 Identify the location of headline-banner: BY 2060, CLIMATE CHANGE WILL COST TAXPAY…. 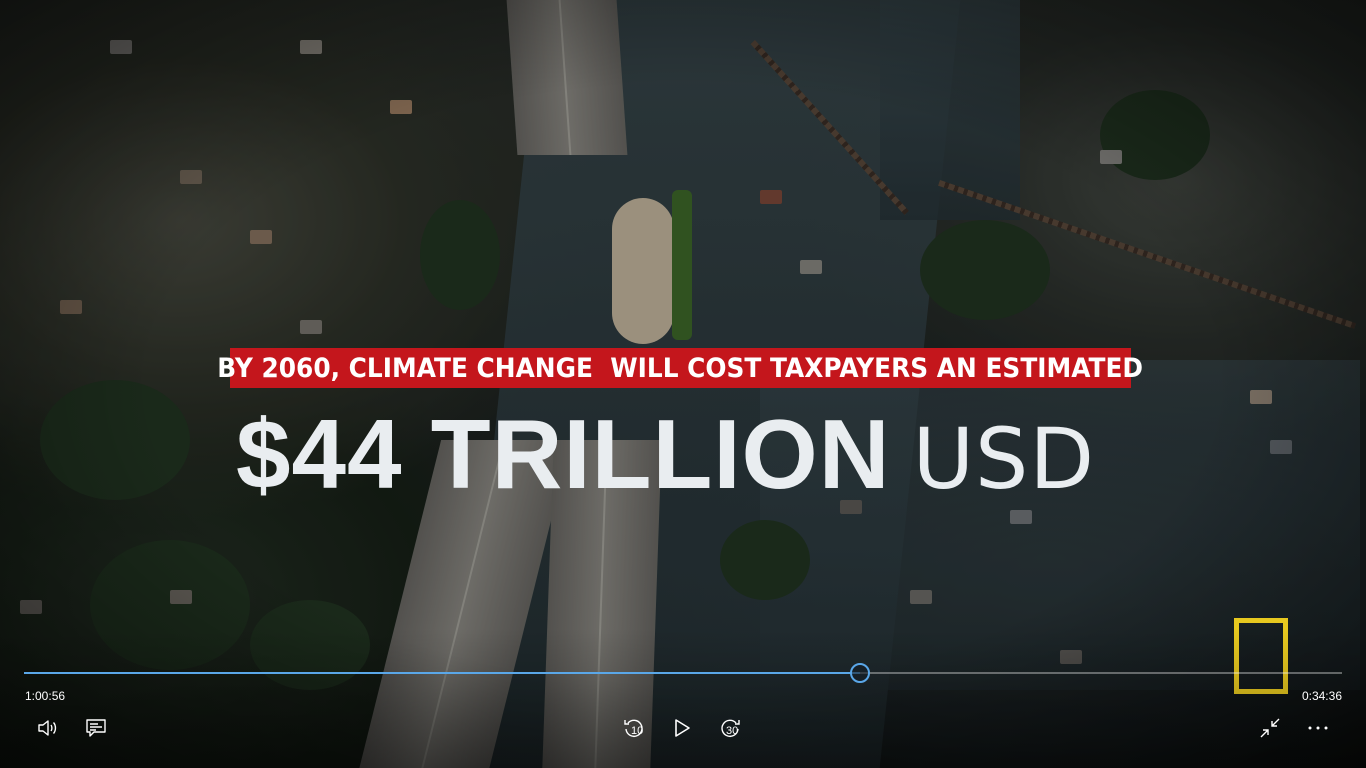
(680, 368).